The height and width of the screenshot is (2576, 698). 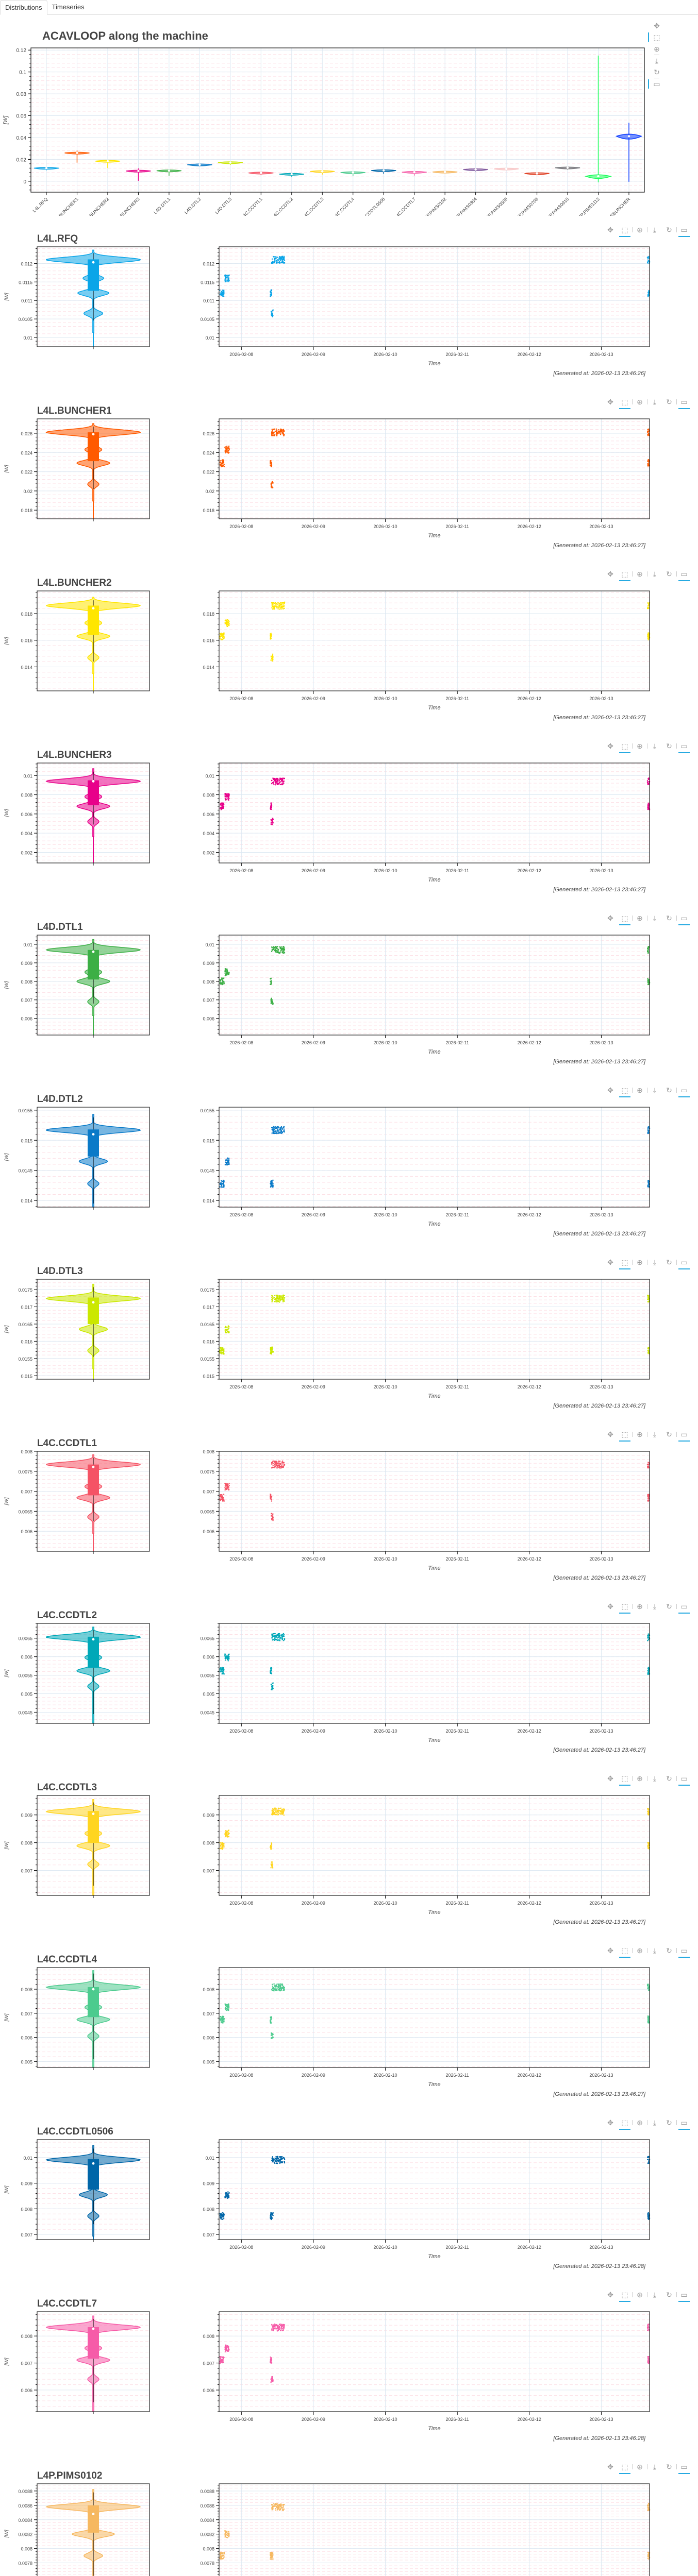 What do you see at coordinates (46, 169) in the screenshot?
I see `violin-l4l-rfq` at bounding box center [46, 169].